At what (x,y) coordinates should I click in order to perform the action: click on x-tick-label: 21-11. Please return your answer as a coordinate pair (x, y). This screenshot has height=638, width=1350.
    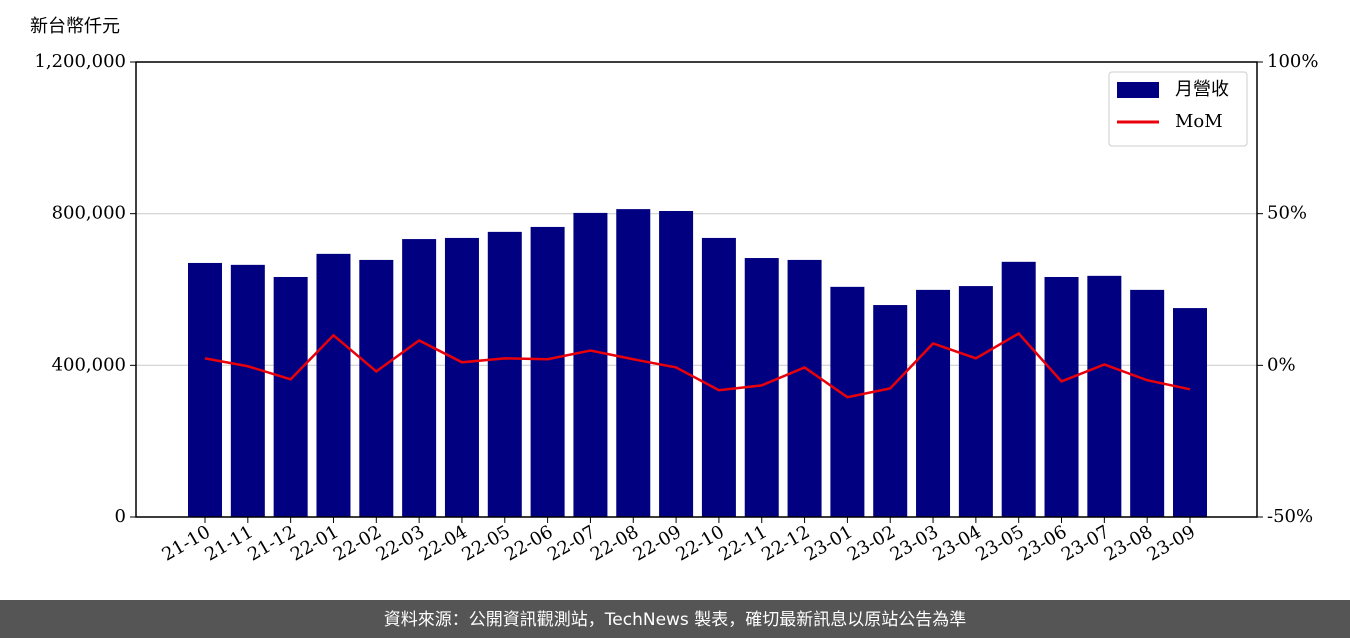
    Looking at the image, I should click on (228, 543).